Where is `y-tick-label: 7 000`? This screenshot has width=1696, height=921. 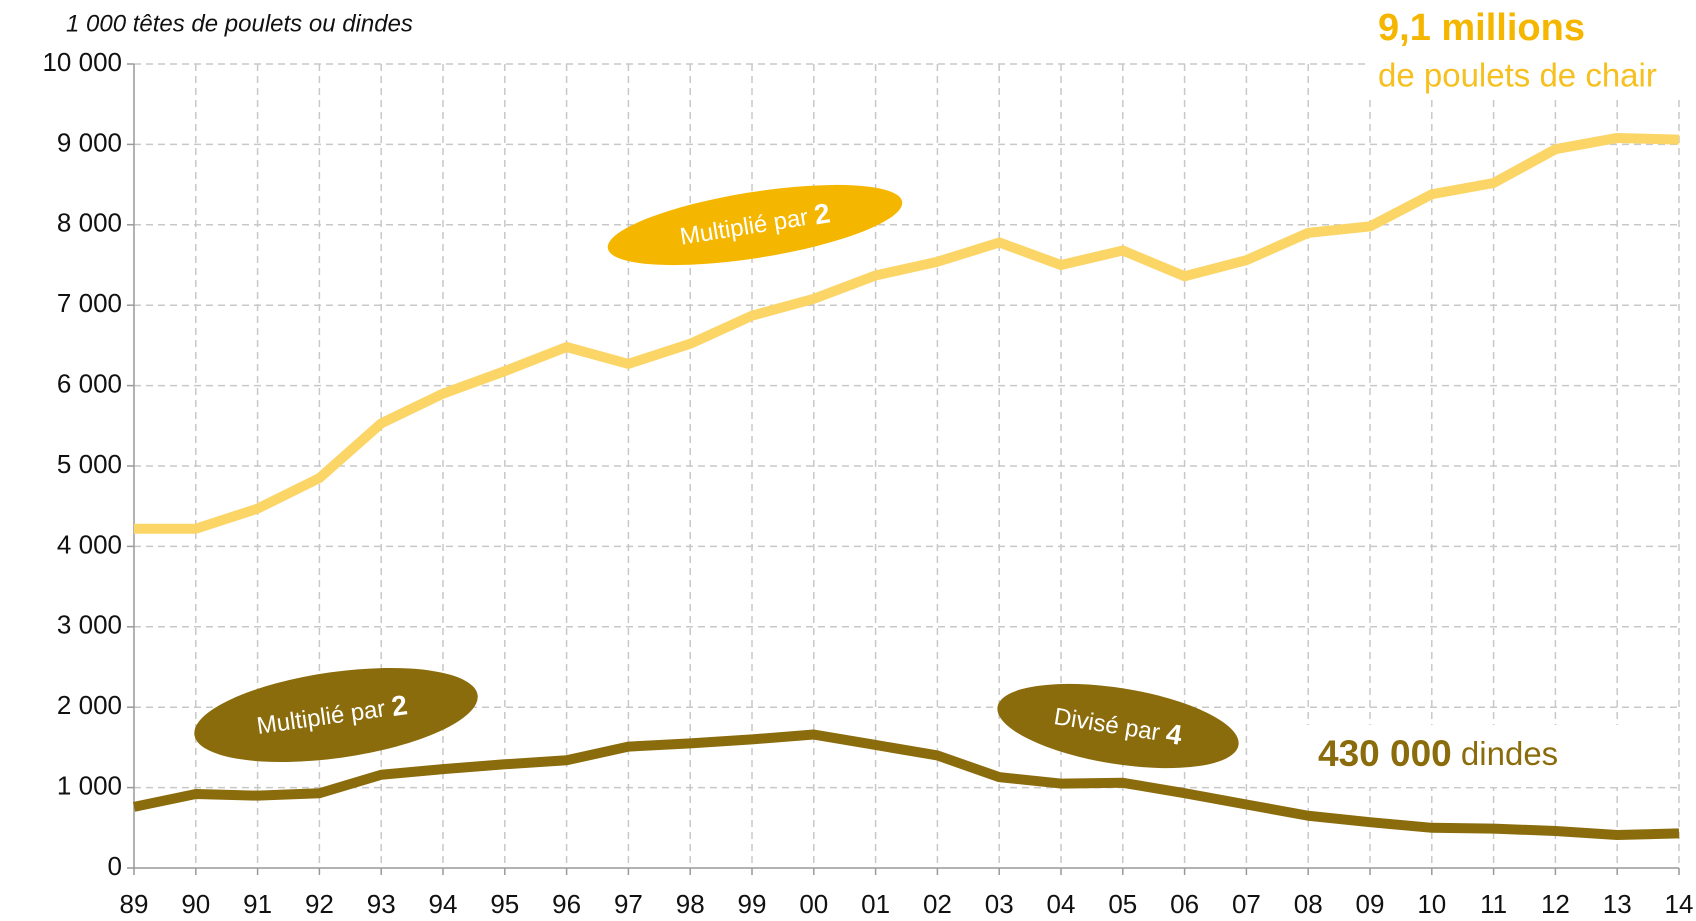
y-tick-label: 7 000 is located at coordinates (89, 303).